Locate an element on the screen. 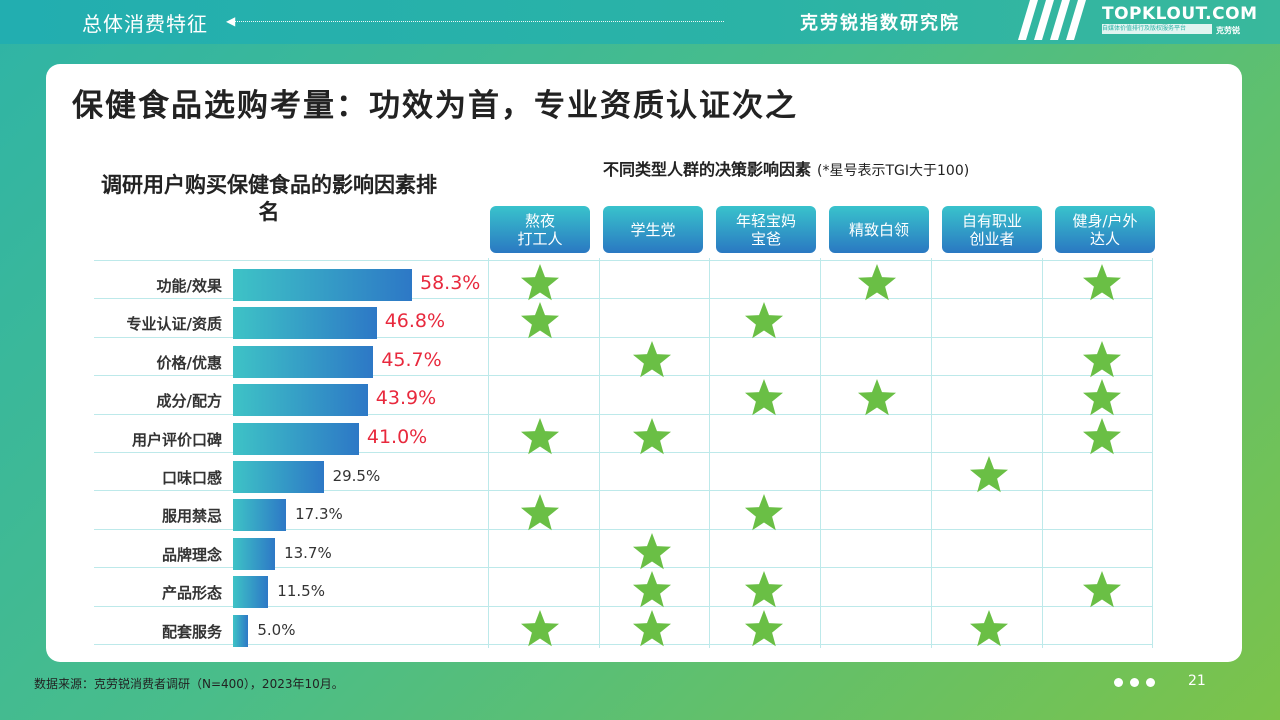 The height and width of the screenshot is (720, 1280). group-header: 精致白领 is located at coordinates (879, 229).